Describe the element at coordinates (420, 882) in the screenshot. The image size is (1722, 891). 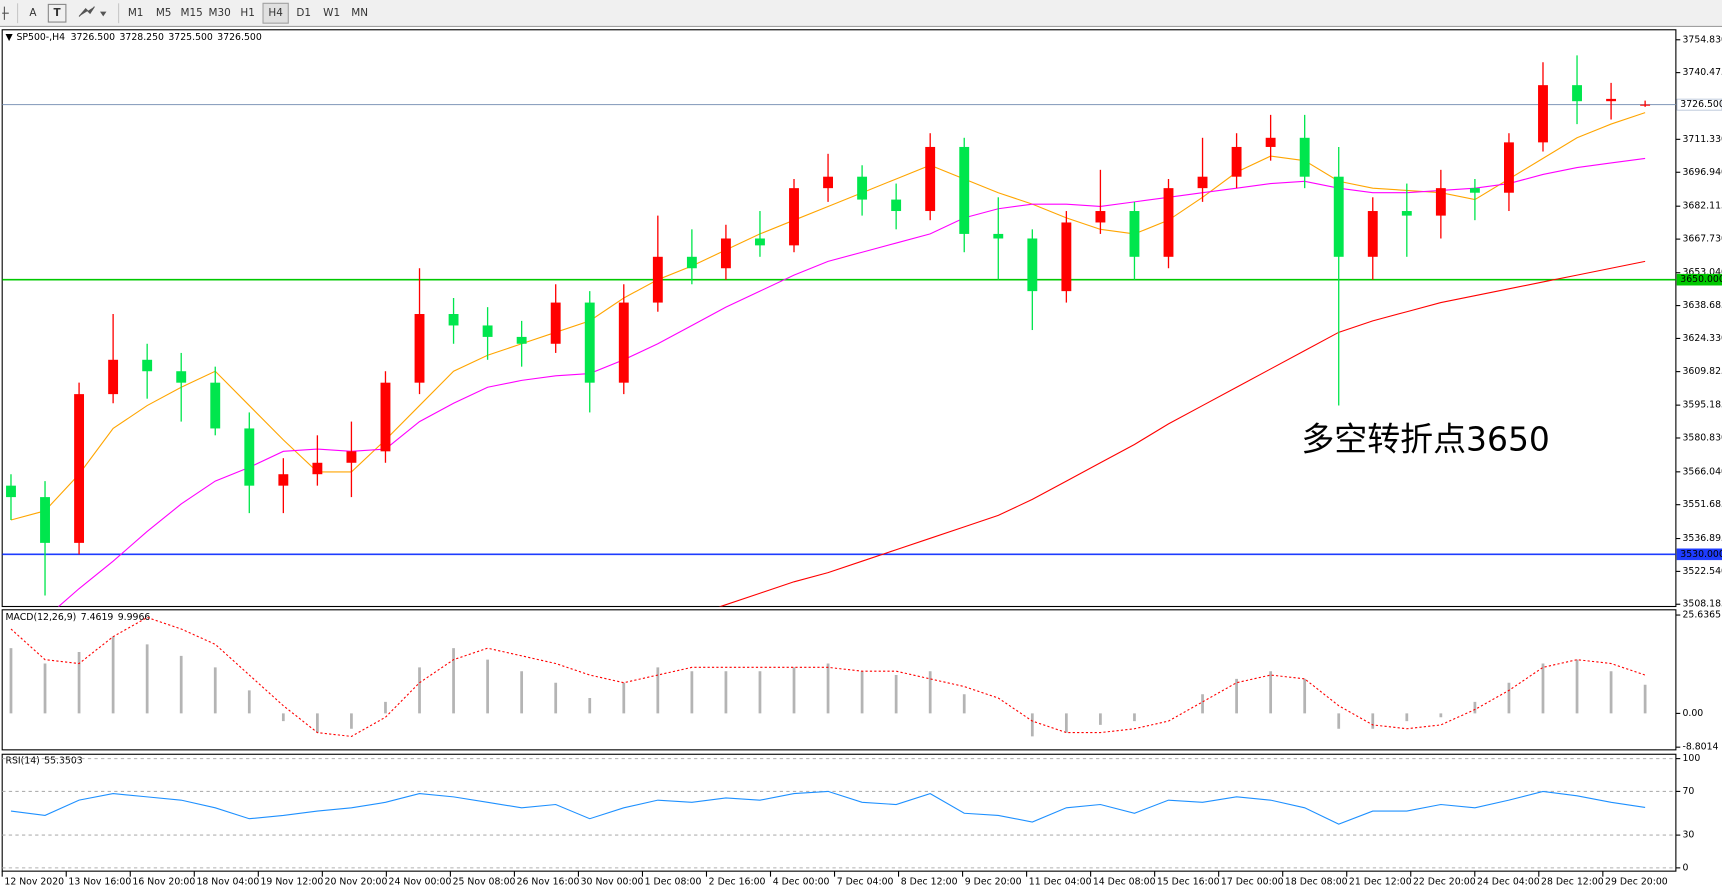
I see `x-tick-label: 24 Nov 00:00` at that location.